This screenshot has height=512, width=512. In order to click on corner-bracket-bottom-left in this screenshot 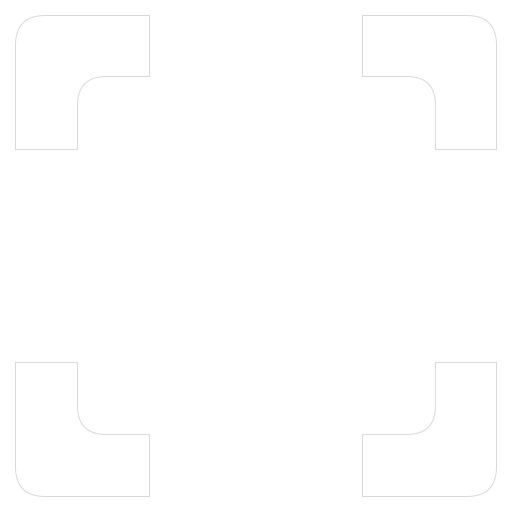, I will do `click(82, 429)`.